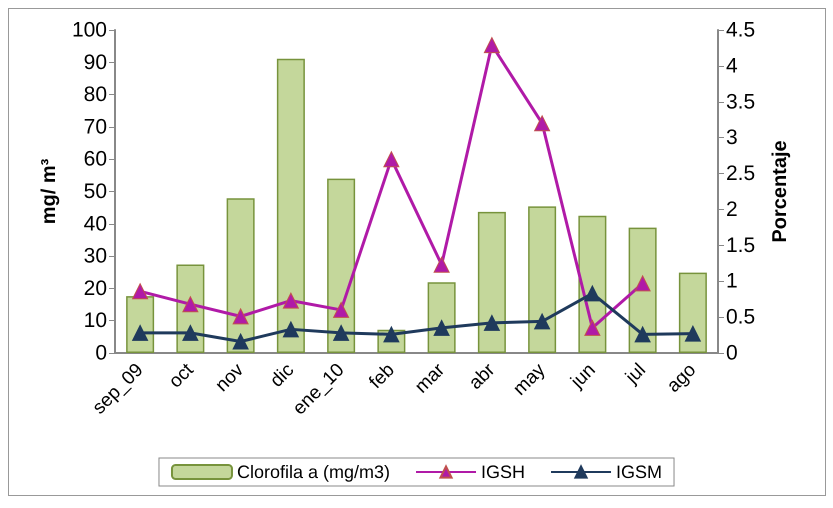 This screenshot has height=508, width=833. Describe the element at coordinates (313, 472) in the screenshot. I see `legend-label: Clorofila a (mg/m3)` at that location.